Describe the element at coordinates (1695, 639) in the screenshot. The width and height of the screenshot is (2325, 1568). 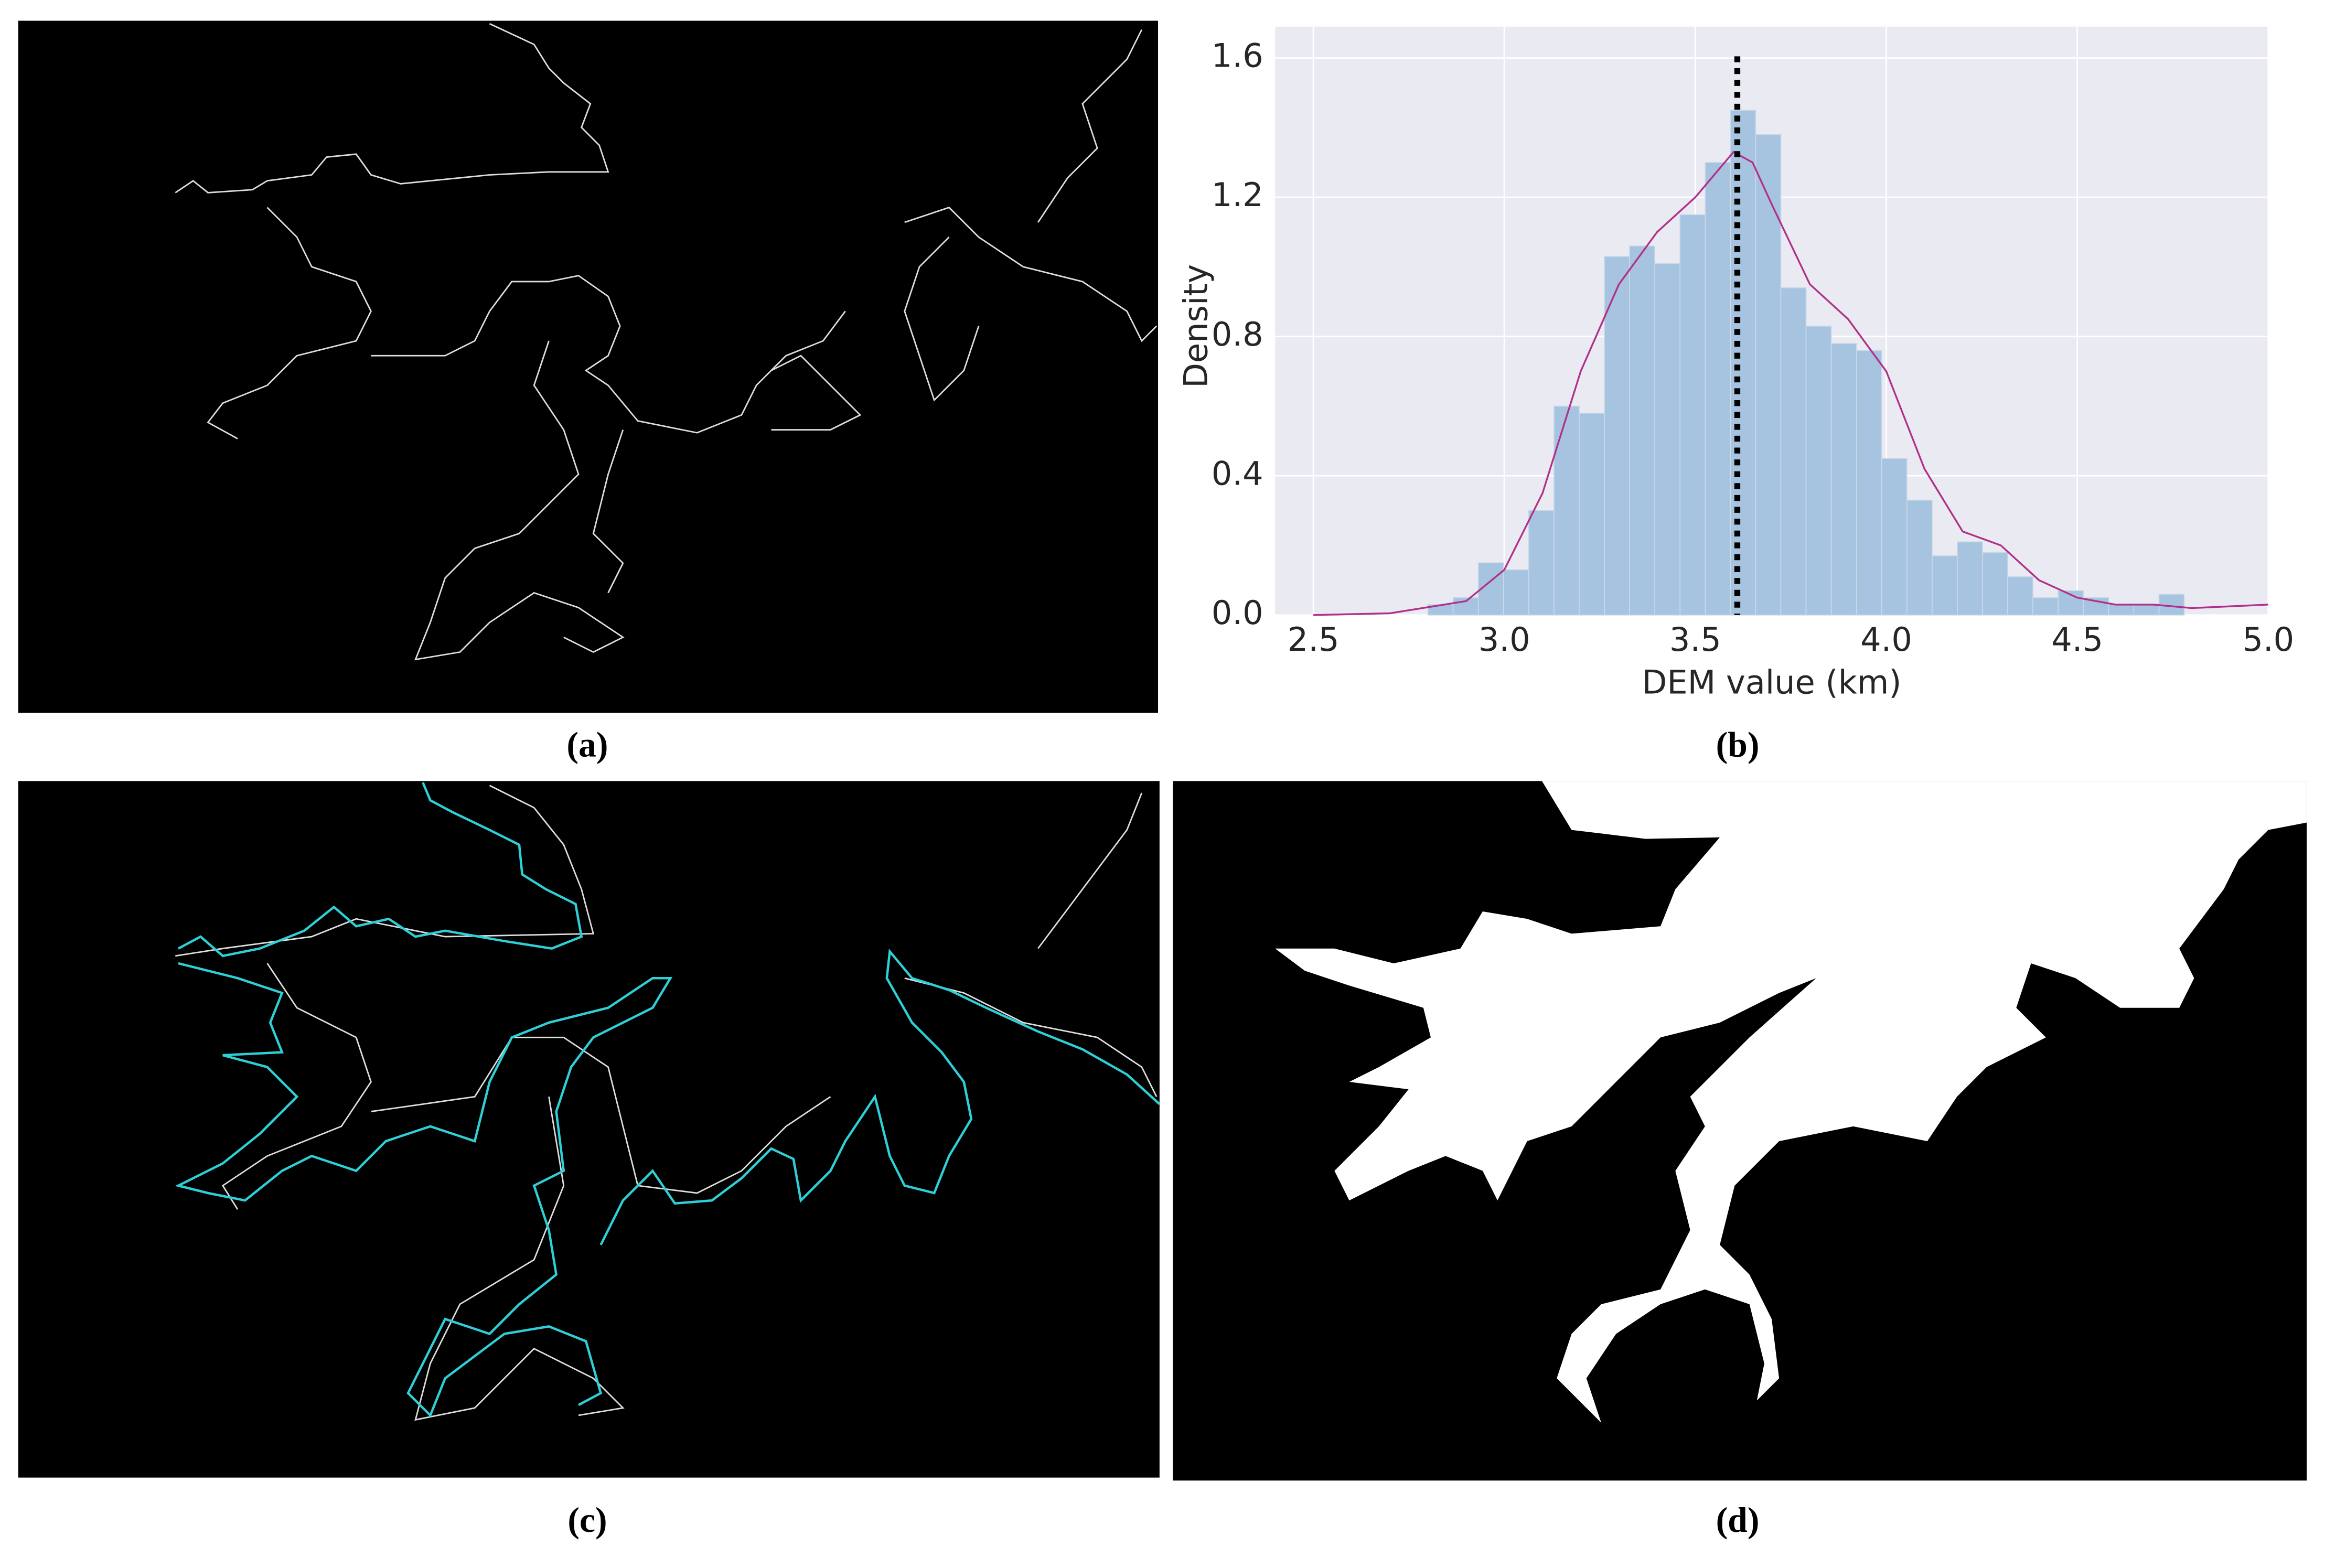
I see `x-tick-label: 3.5` at that location.